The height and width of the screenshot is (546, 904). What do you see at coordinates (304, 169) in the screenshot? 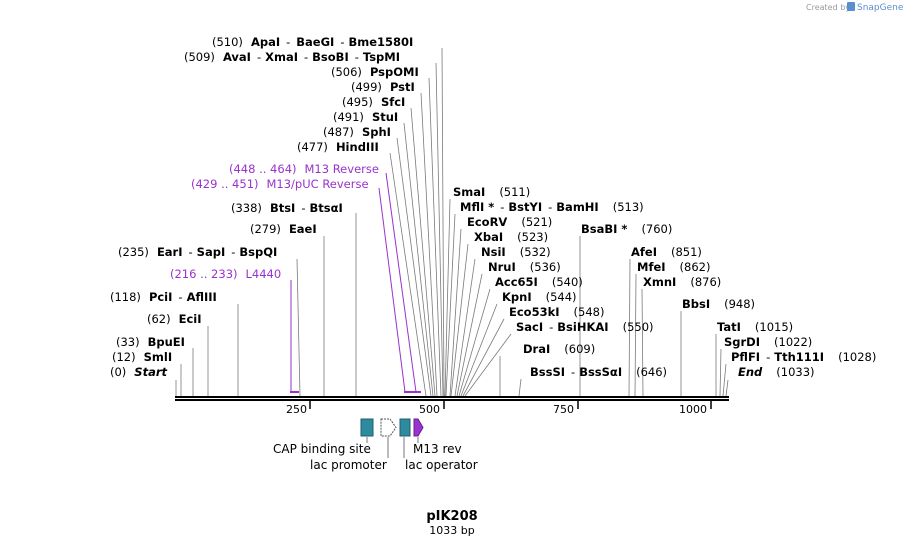
I see `primer-m13-reverse: (448 .. 464) M13 Reverse` at bounding box center [304, 169].